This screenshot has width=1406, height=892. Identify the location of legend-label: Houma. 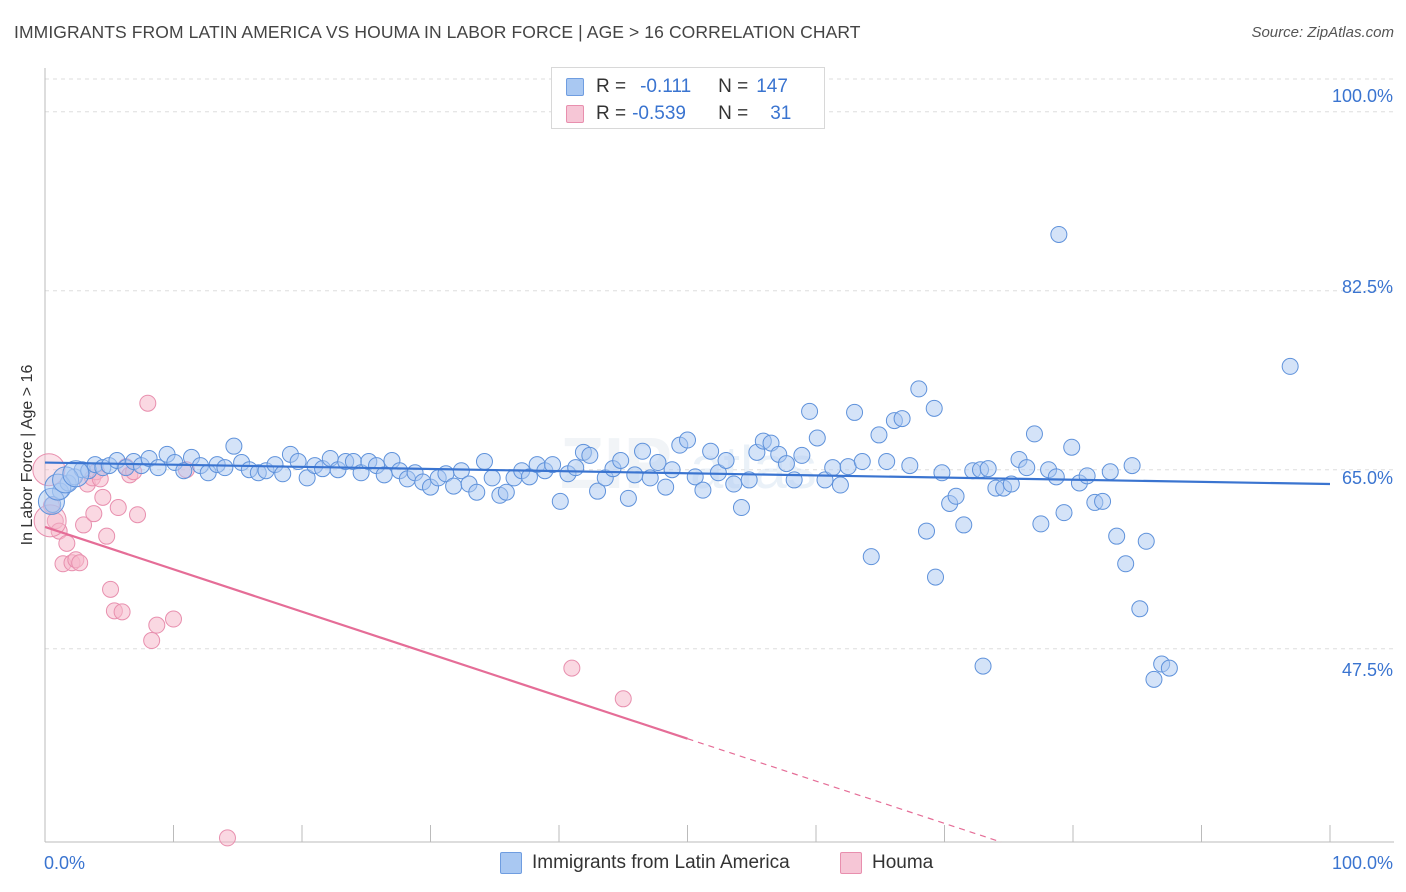
(903, 862).